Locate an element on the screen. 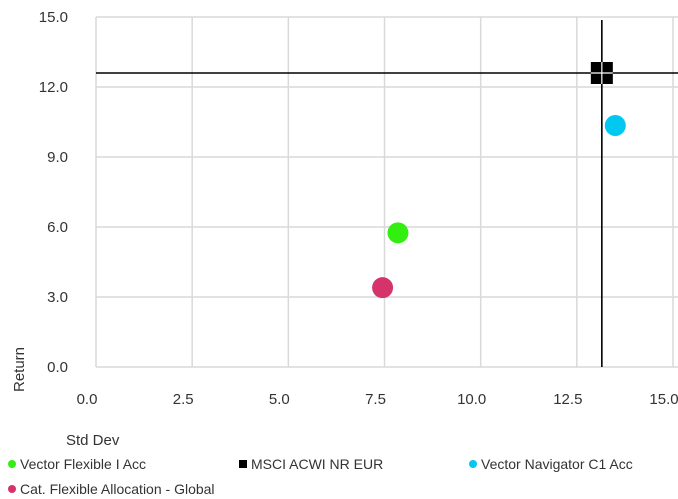 The width and height of the screenshot is (678, 499). blue-circle-icon is located at coordinates (473, 464).